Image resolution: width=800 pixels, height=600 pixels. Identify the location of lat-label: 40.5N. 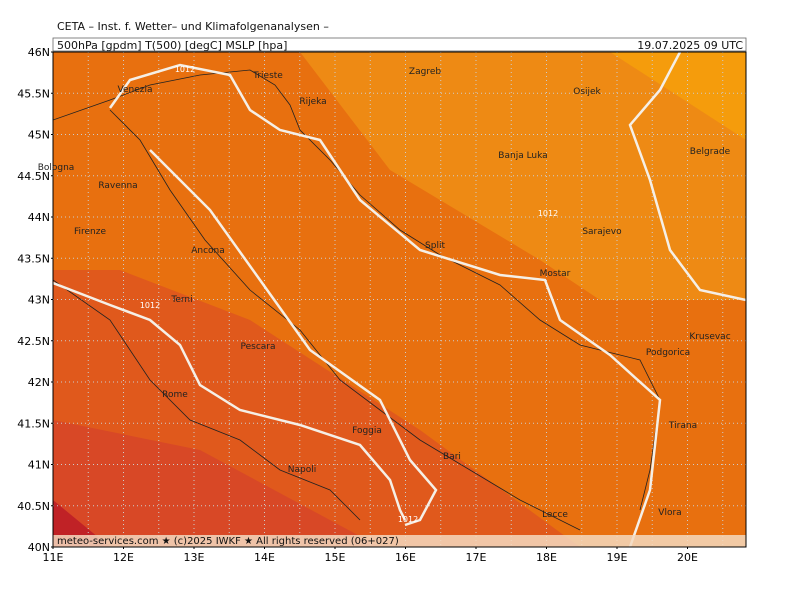
(33, 506).